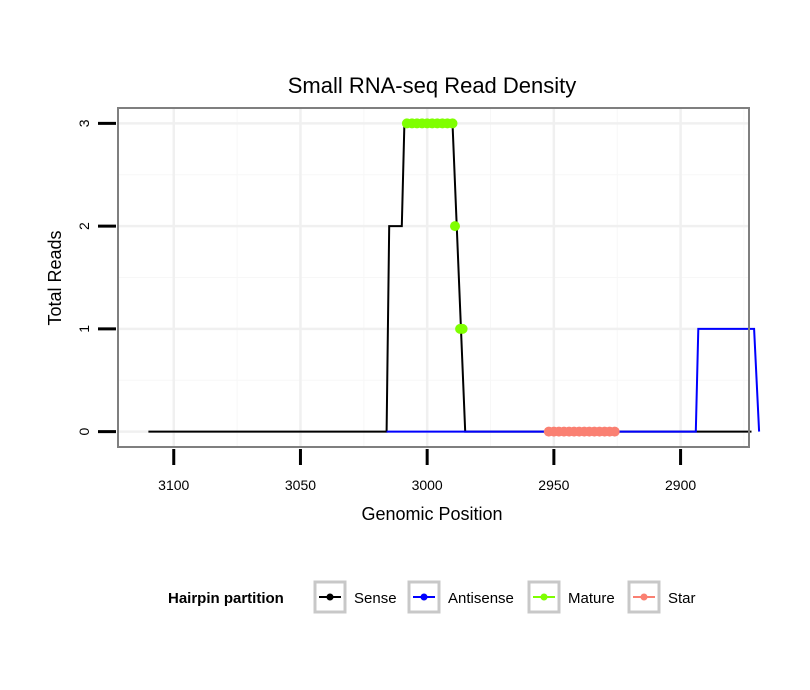 The image size is (810, 690). What do you see at coordinates (300, 485) in the screenshot?
I see `x-tick-label: 3050` at bounding box center [300, 485].